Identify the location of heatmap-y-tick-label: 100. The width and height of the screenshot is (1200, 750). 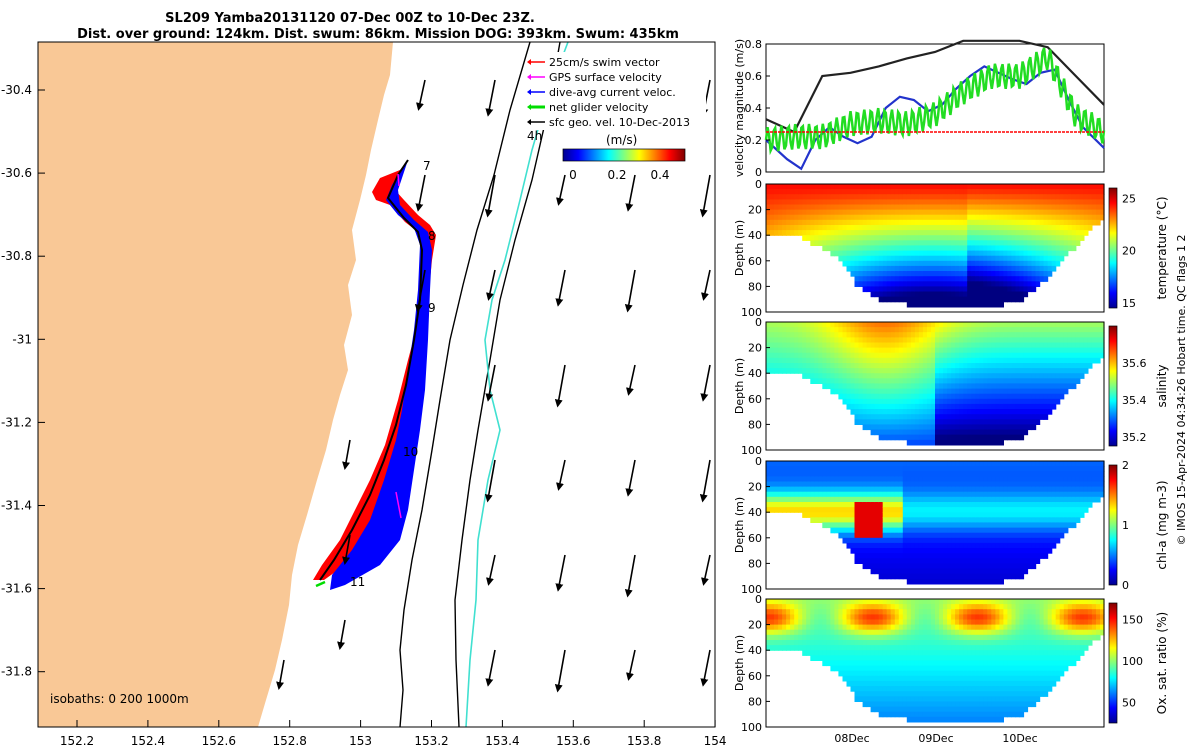
(751, 450).